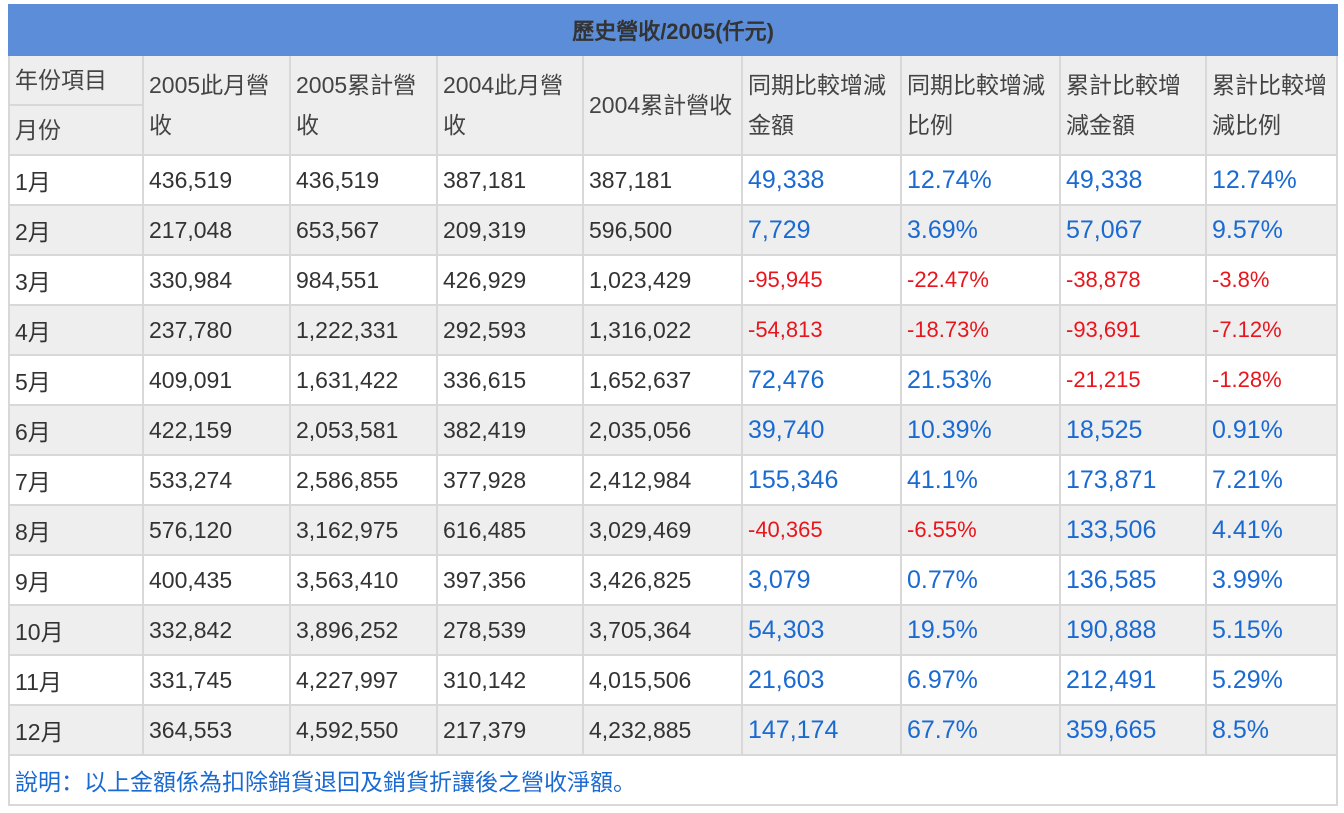  What do you see at coordinates (1133, 230) in the screenshot?
I see `cumulative-change-amount: 57,067` at bounding box center [1133, 230].